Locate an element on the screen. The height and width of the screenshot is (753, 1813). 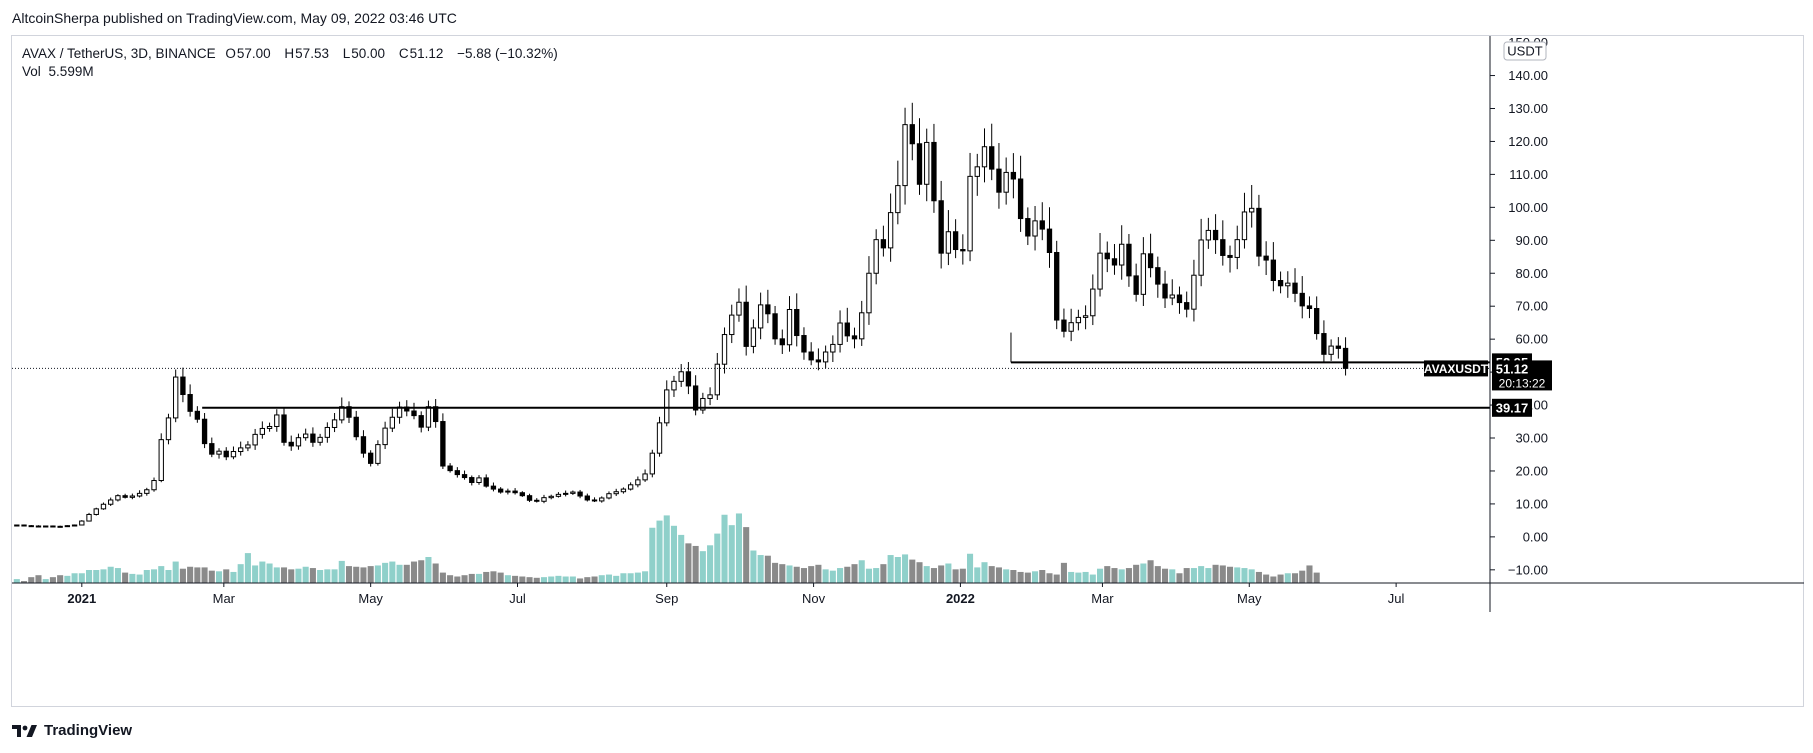
x-tick-label: Nov is located at coordinates (814, 598).